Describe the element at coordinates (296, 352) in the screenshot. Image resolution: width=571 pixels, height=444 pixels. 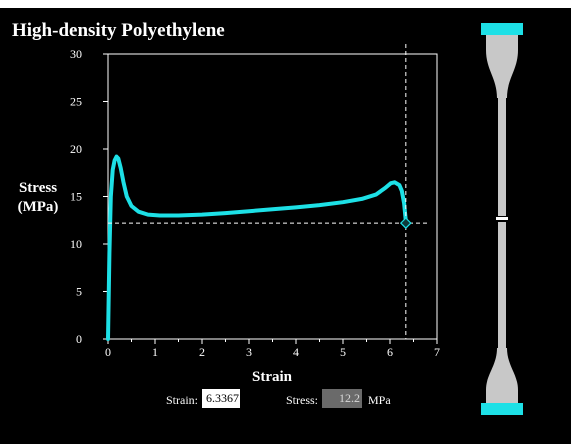
I see `x-tick-label: 4` at that location.